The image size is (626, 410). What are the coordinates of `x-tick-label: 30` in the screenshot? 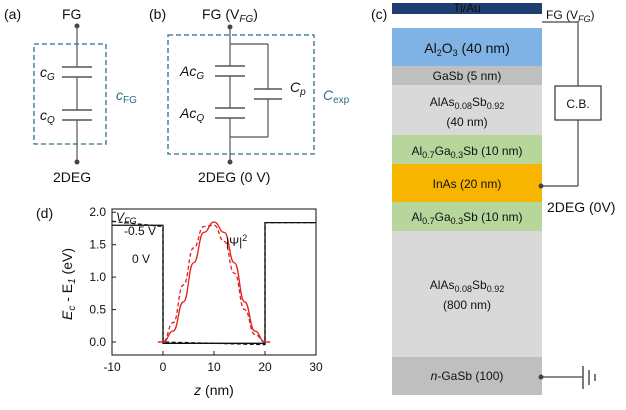 It's located at (316, 367).